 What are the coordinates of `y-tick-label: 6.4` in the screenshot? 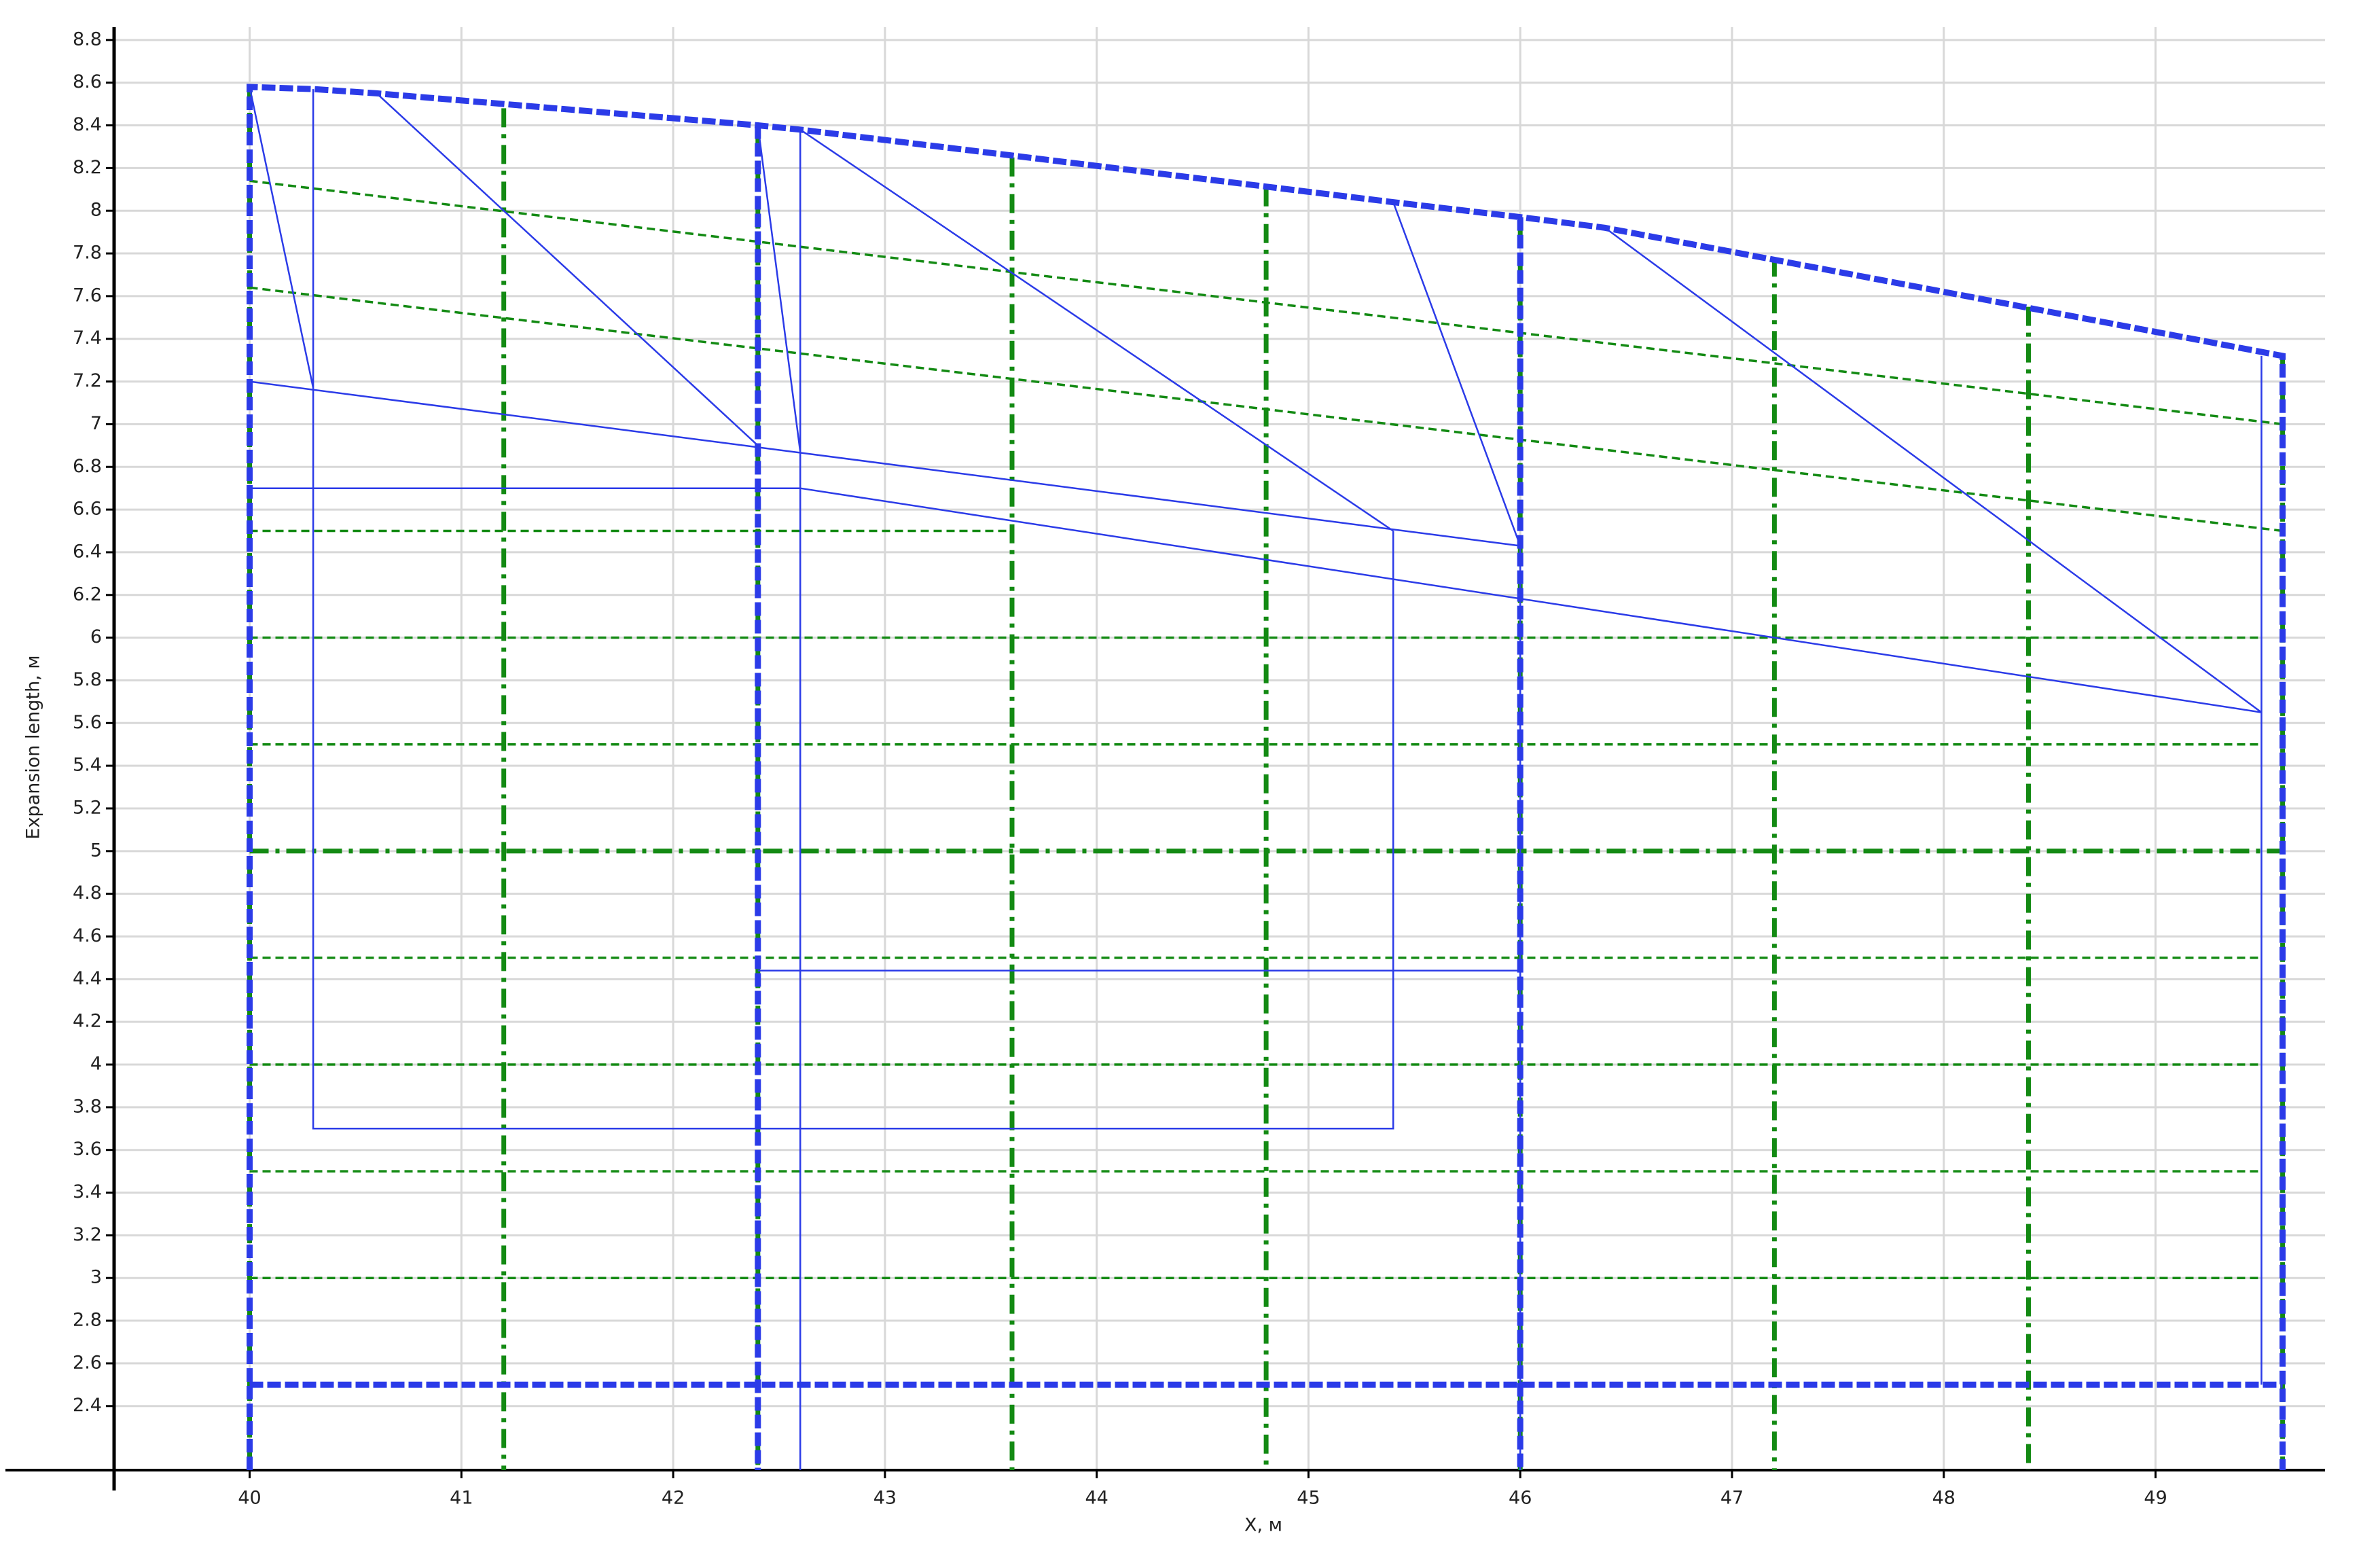 It's located at (88, 551).